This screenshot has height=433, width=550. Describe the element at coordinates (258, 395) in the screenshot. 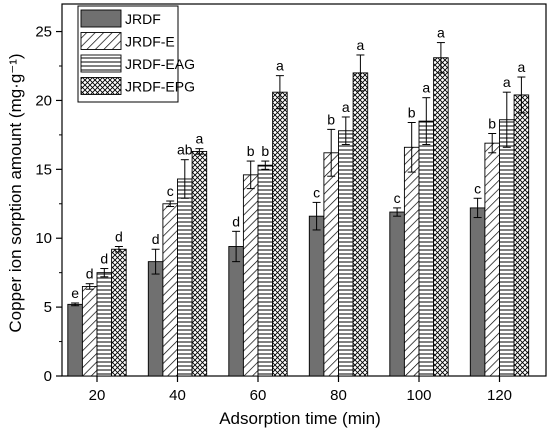

I see `x-tick-label: 60` at that location.